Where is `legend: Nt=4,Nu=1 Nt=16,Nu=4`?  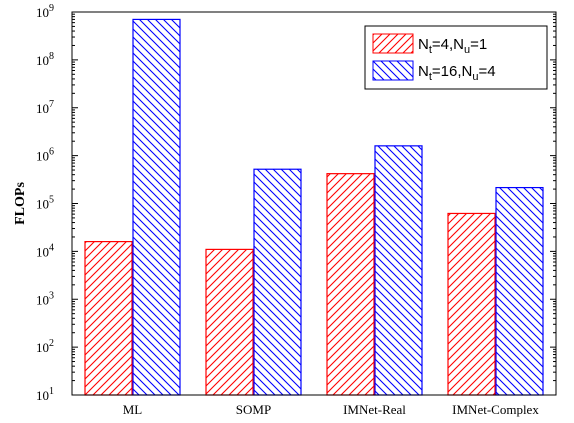
legend: Nt=4,Nu=1 Nt=16,Nu=4 is located at coordinates (456, 57).